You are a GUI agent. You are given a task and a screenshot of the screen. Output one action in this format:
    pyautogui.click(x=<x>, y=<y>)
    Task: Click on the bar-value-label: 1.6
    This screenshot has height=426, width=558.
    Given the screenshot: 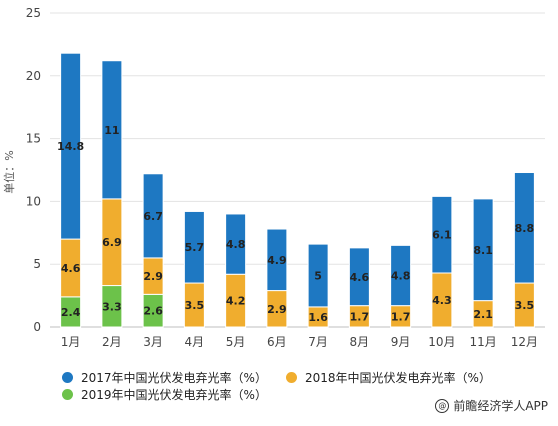 What is the action you would take?
    pyautogui.click(x=318, y=317)
    